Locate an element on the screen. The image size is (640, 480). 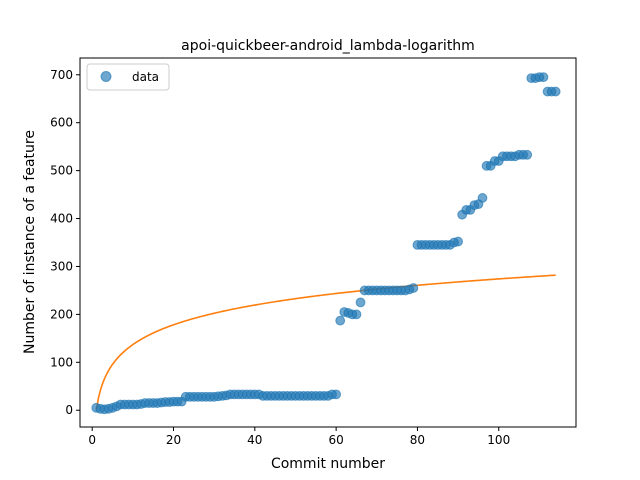
y-tick-label: 600 is located at coordinates (61, 123).